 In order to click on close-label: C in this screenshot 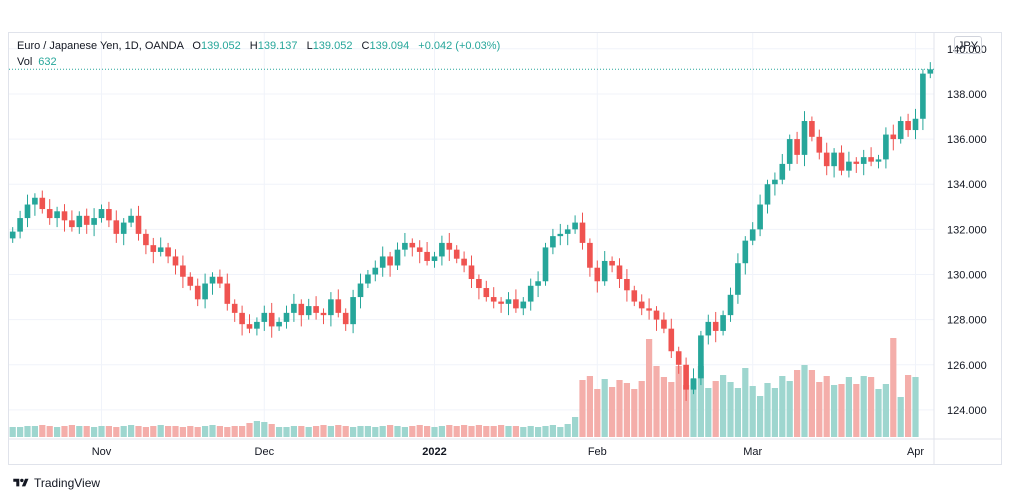, I will do `click(365, 46)`.